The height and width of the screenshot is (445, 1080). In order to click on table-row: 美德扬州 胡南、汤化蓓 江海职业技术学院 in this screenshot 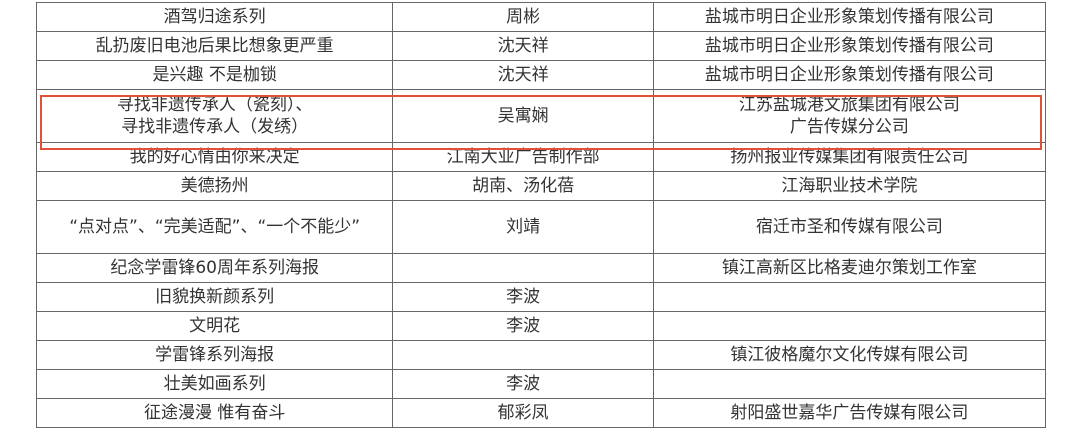, I will do `click(541, 186)`.